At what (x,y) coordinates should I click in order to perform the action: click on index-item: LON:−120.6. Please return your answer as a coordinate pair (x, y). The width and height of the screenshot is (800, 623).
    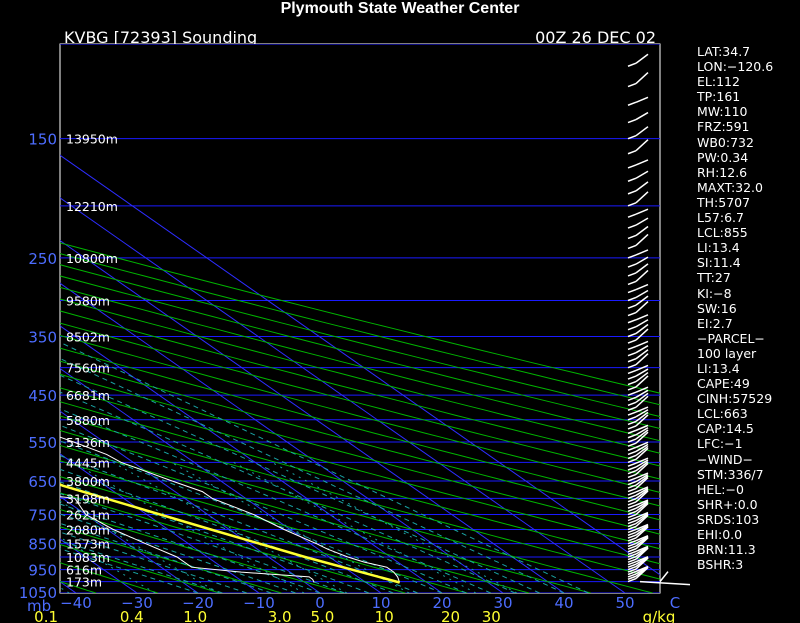
    Looking at the image, I should click on (735, 67).